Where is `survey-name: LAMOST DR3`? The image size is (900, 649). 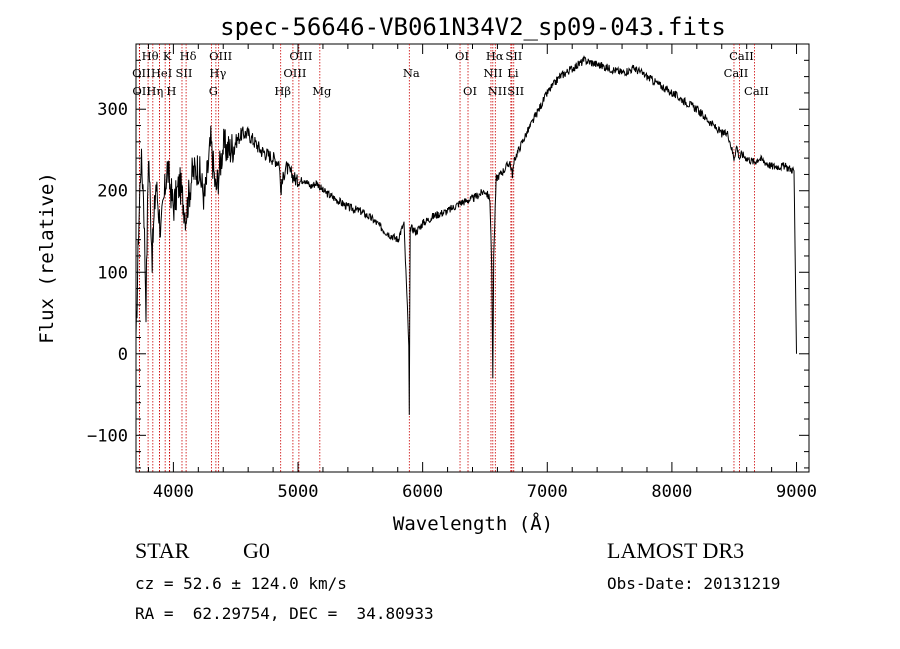 survey-name: LAMOST DR3 is located at coordinates (676, 550).